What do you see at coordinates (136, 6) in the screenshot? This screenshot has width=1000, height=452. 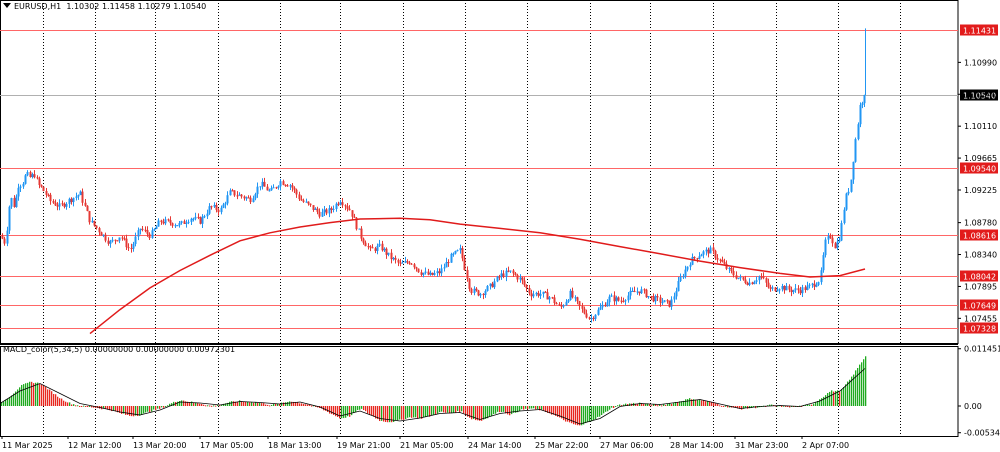 I see `ohlc-label: 1.10302 1.11458 1.10279 1.10540` at bounding box center [136, 6].